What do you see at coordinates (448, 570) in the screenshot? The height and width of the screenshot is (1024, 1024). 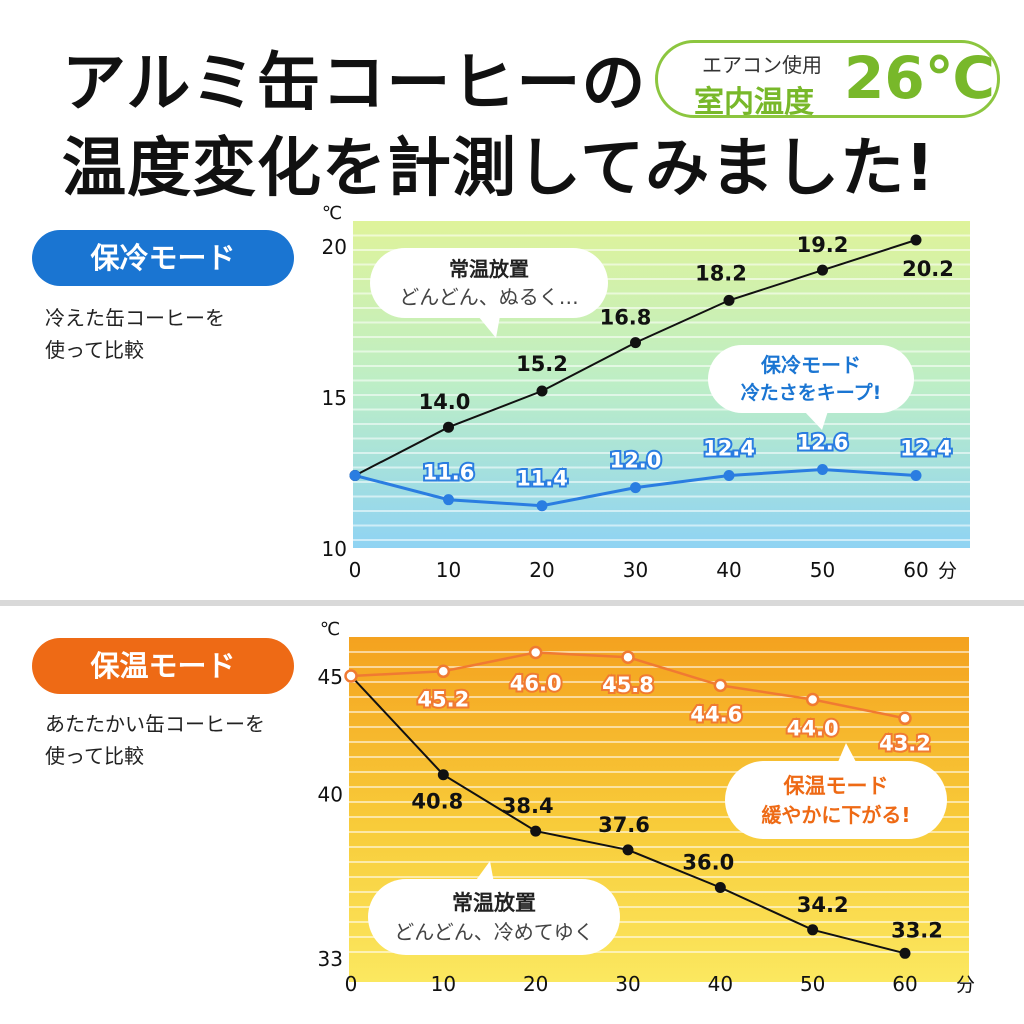 I see `x-tick-label: 10` at bounding box center [448, 570].